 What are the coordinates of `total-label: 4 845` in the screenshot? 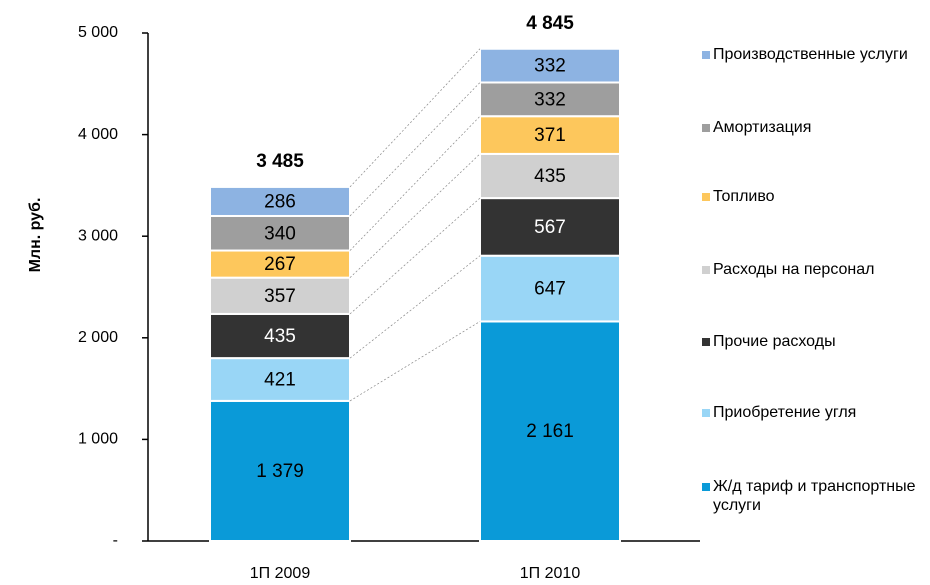 It's located at (550, 23).